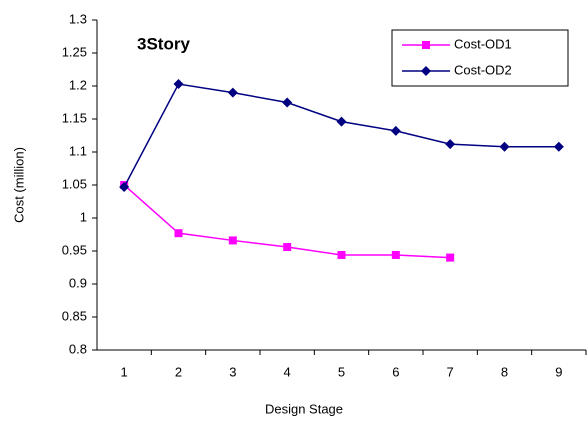  I want to click on y-tick-label: 1.1, so click(78, 150).